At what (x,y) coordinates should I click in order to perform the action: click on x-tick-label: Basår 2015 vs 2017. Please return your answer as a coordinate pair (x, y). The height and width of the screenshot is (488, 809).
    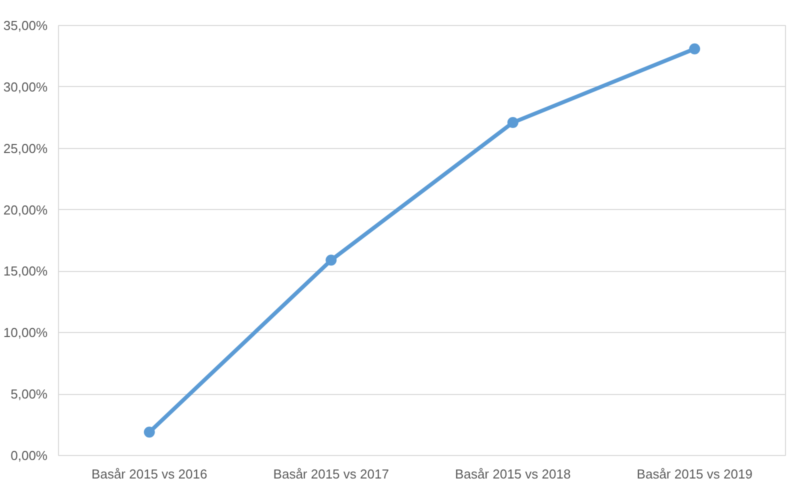
    Looking at the image, I should click on (331, 474).